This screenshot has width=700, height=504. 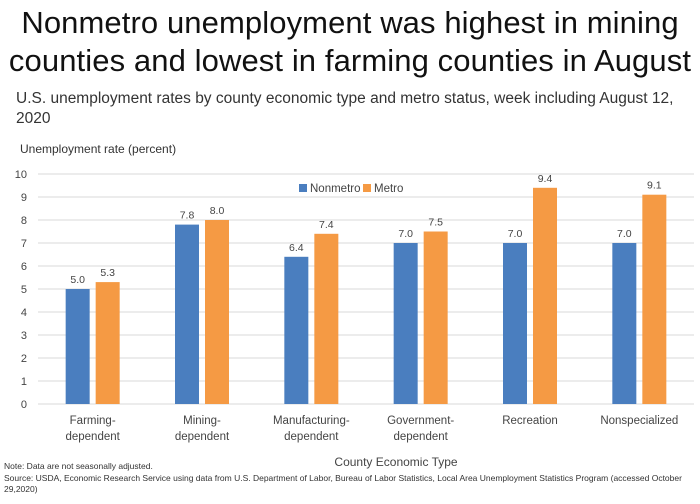 What do you see at coordinates (24, 382) in the screenshot?
I see `y-tick-label: 1` at bounding box center [24, 382].